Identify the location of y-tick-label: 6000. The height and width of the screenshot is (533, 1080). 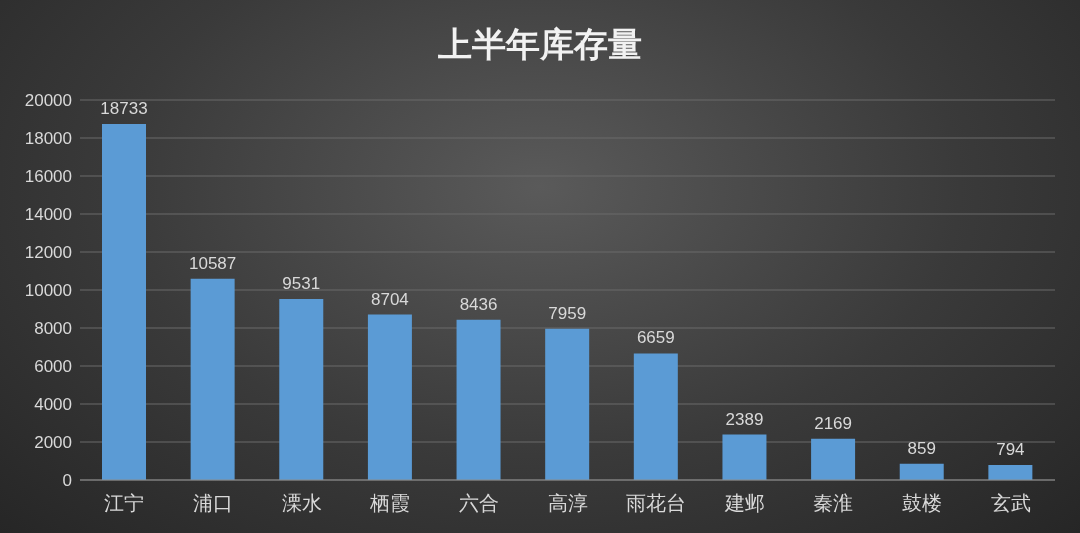
(53, 367).